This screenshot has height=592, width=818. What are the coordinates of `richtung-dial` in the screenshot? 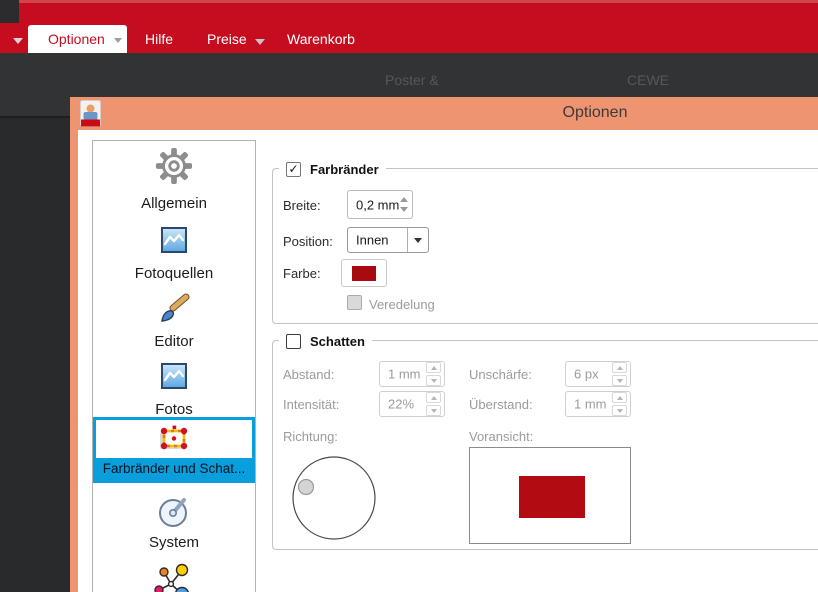 It's located at (334, 498).